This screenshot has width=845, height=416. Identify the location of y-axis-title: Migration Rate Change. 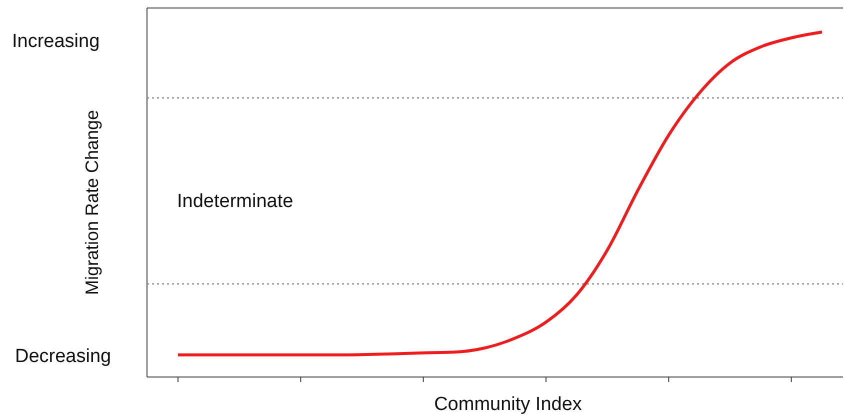
(92, 203).